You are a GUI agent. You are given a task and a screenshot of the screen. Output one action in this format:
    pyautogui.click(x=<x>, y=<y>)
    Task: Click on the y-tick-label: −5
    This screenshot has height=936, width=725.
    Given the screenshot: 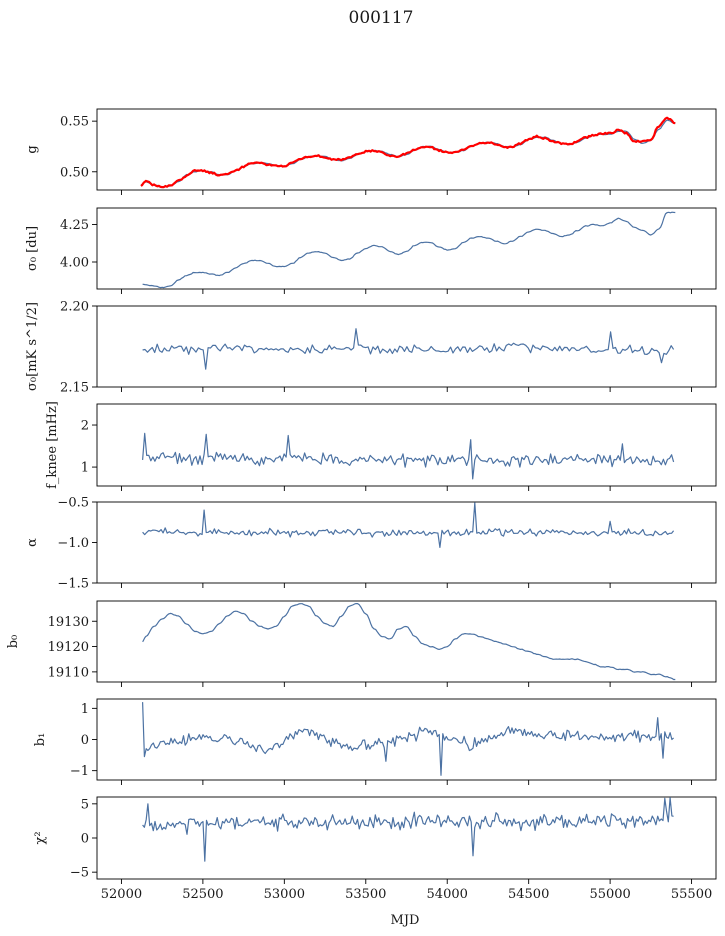 What is the action you would take?
    pyautogui.click(x=79, y=873)
    